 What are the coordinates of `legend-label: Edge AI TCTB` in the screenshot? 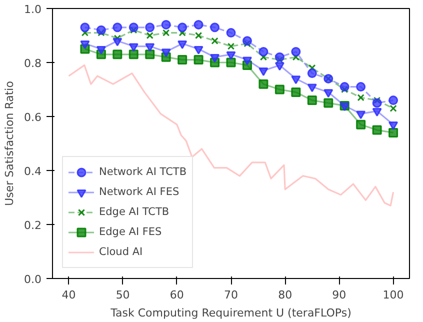 It's located at (134, 212).